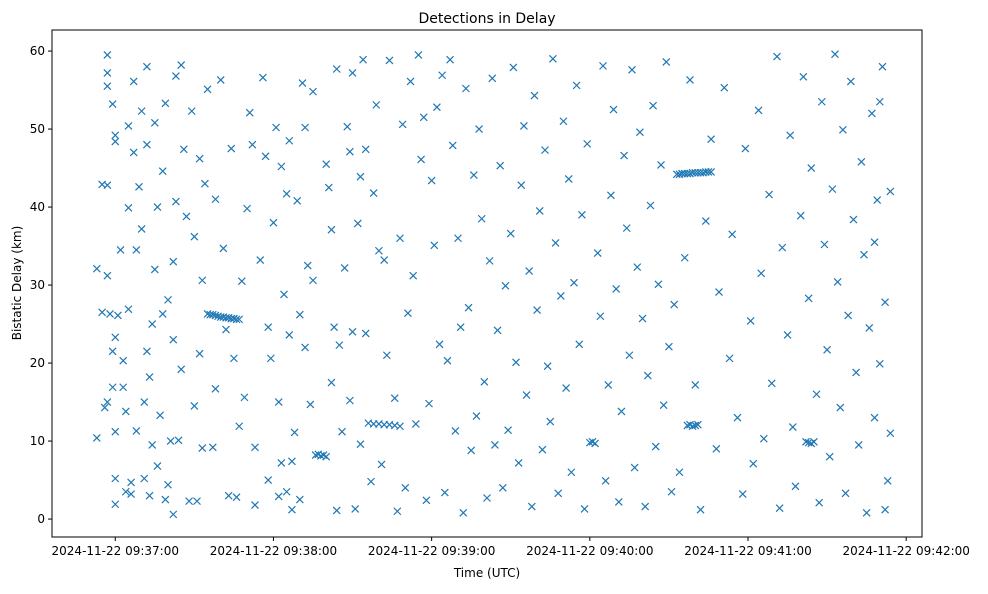 This screenshot has width=988, height=594. I want to click on y-tick-label: 30, so click(37, 285).